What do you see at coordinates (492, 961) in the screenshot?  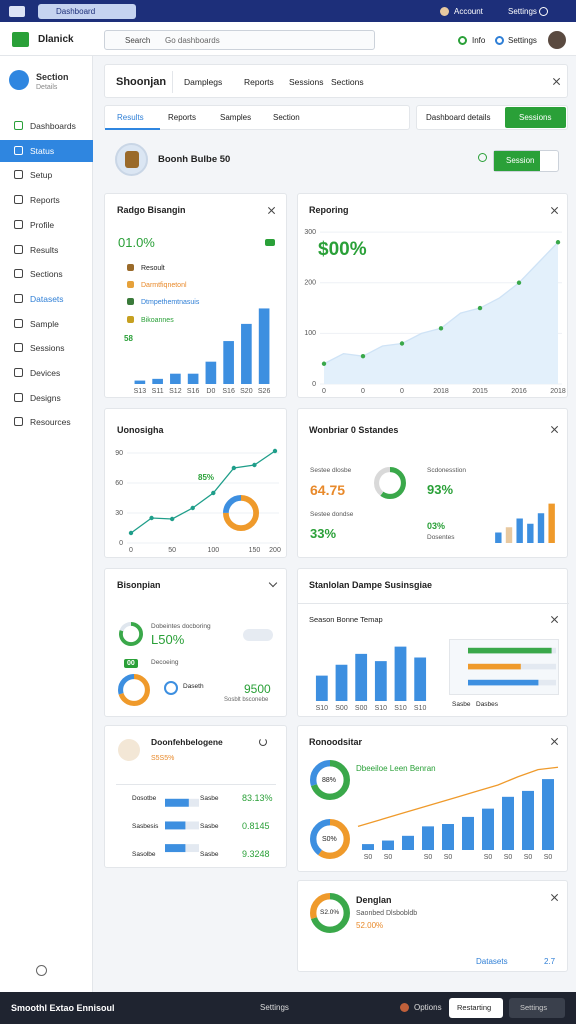 I see `card-link: Datasets` at bounding box center [492, 961].